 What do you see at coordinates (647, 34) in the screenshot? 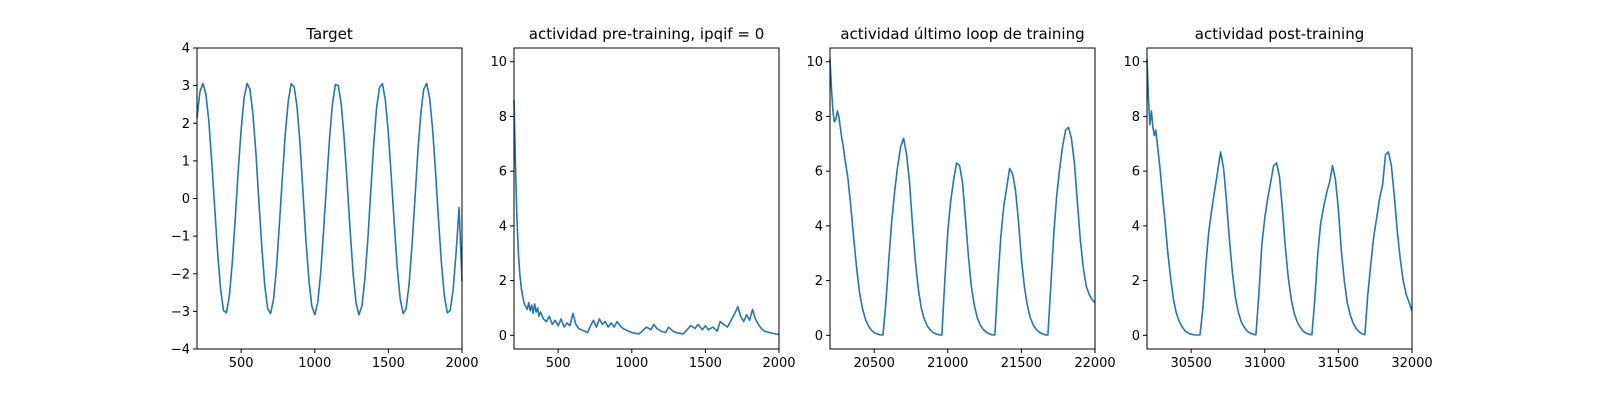
I see `chart-title: actividad pre-training, ipqif = 0` at bounding box center [647, 34].